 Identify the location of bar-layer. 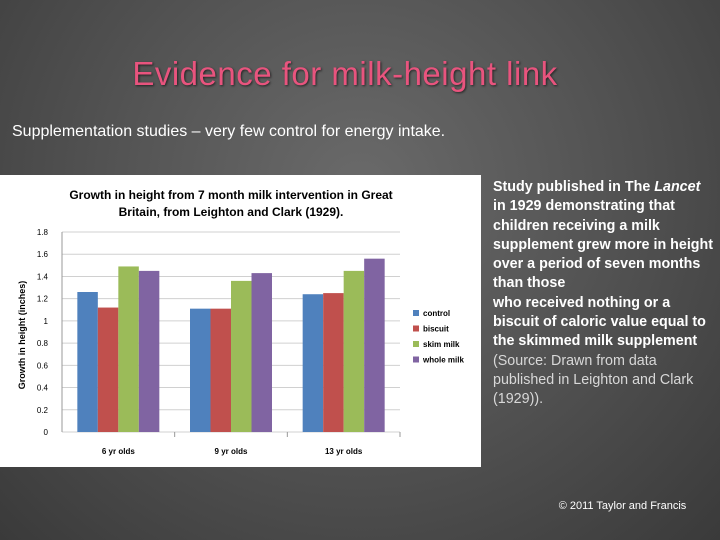
(231, 345).